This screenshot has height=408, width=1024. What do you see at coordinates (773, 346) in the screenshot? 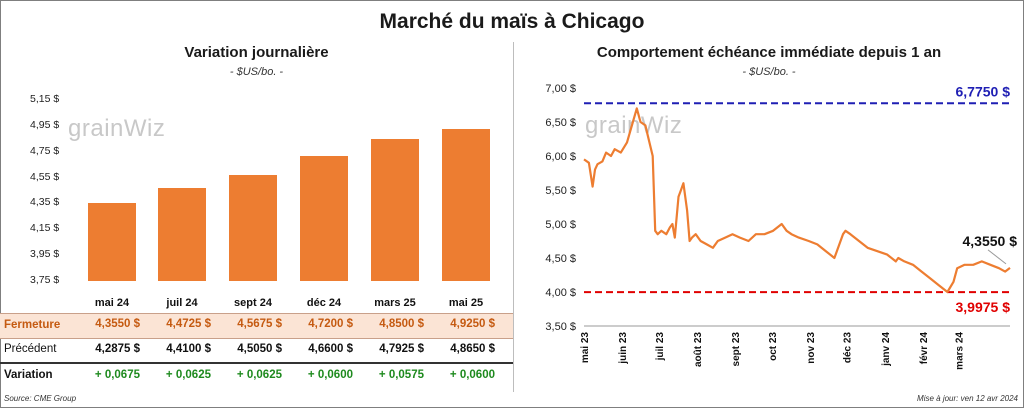
I see `right-x-tick-label: oct 23` at bounding box center [773, 346].